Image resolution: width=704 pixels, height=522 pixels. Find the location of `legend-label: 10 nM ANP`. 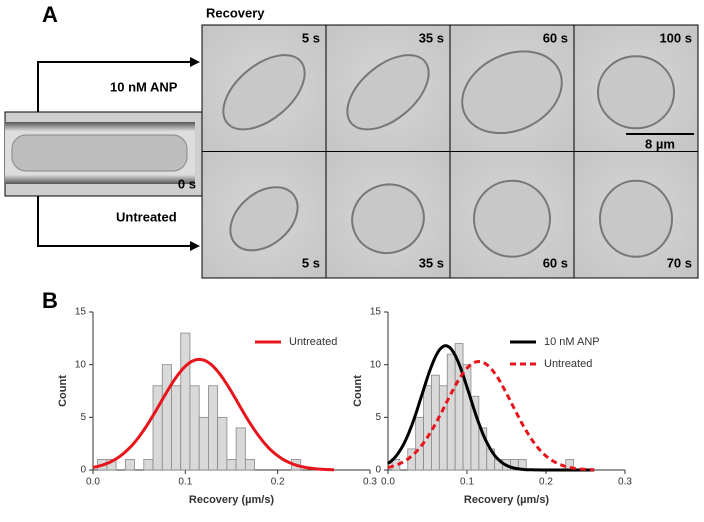

legend-label: 10 nM ANP is located at coordinates (572, 342).